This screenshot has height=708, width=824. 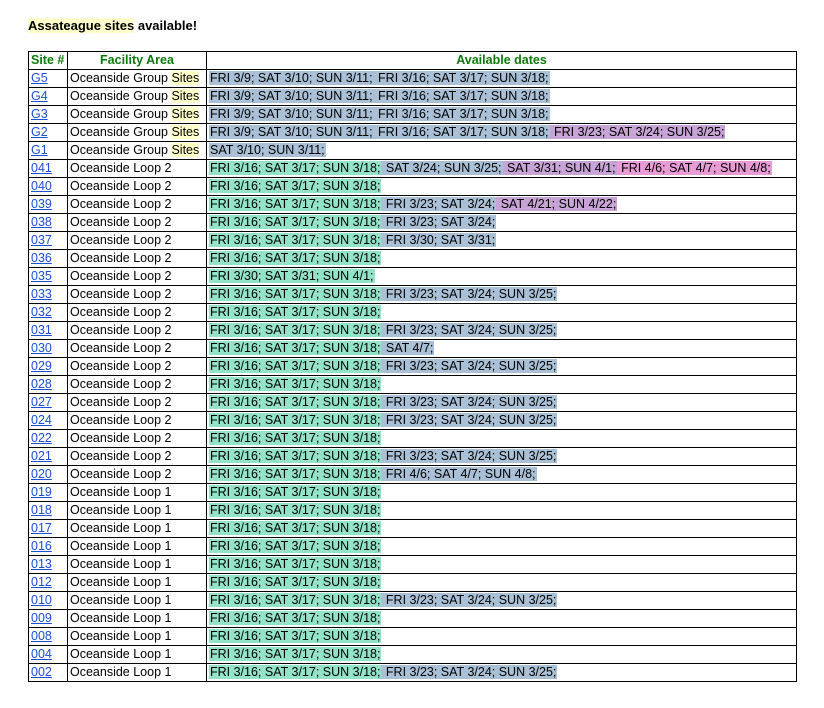 What do you see at coordinates (39, 132) in the screenshot?
I see `site-link: G2` at bounding box center [39, 132].